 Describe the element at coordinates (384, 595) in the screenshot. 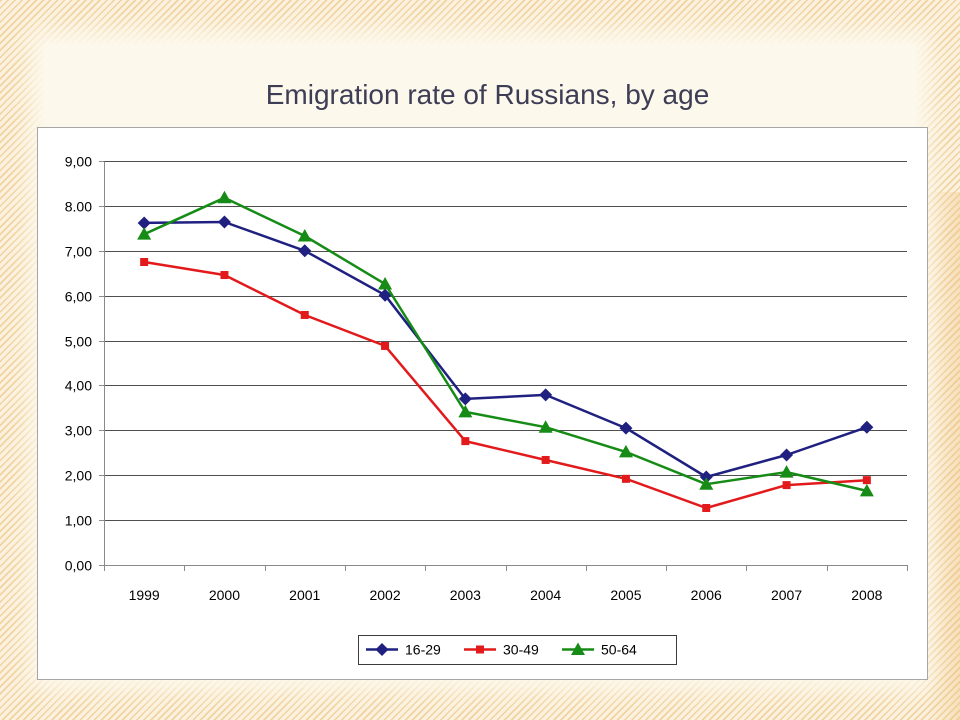

I see `x-tick-label: 2002` at that location.